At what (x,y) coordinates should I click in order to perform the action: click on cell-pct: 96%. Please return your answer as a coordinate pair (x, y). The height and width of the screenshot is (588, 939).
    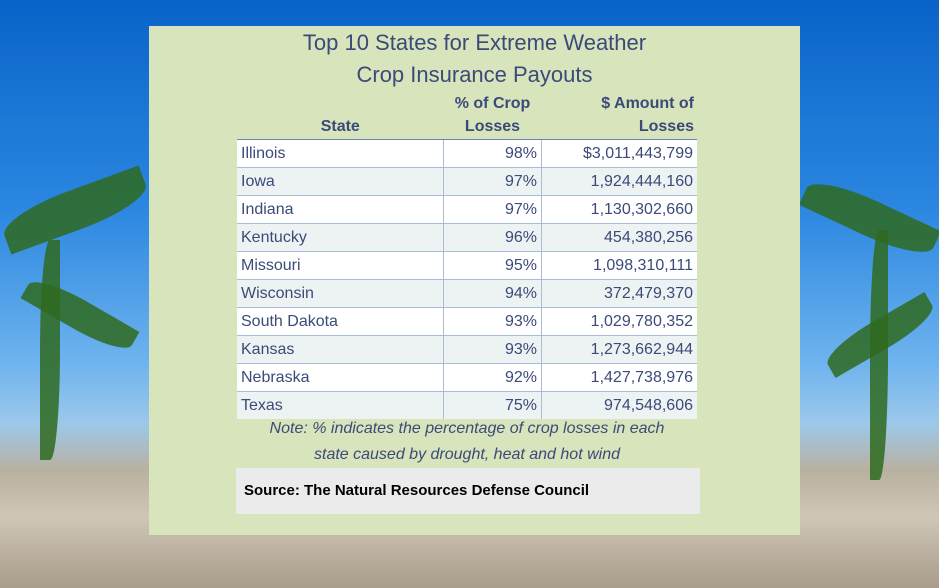
    Looking at the image, I should click on (492, 237).